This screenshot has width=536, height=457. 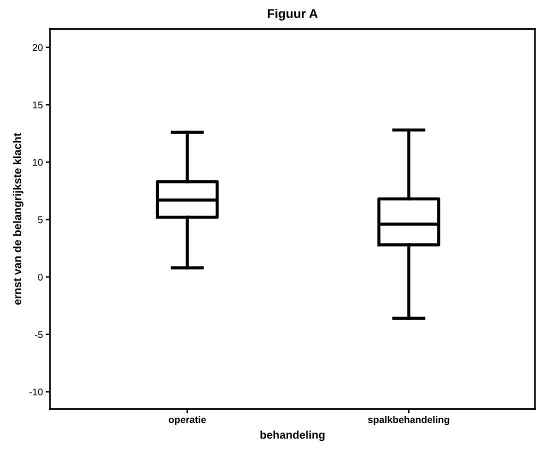 I want to click on y-tick-label: 10, so click(x=37, y=162).